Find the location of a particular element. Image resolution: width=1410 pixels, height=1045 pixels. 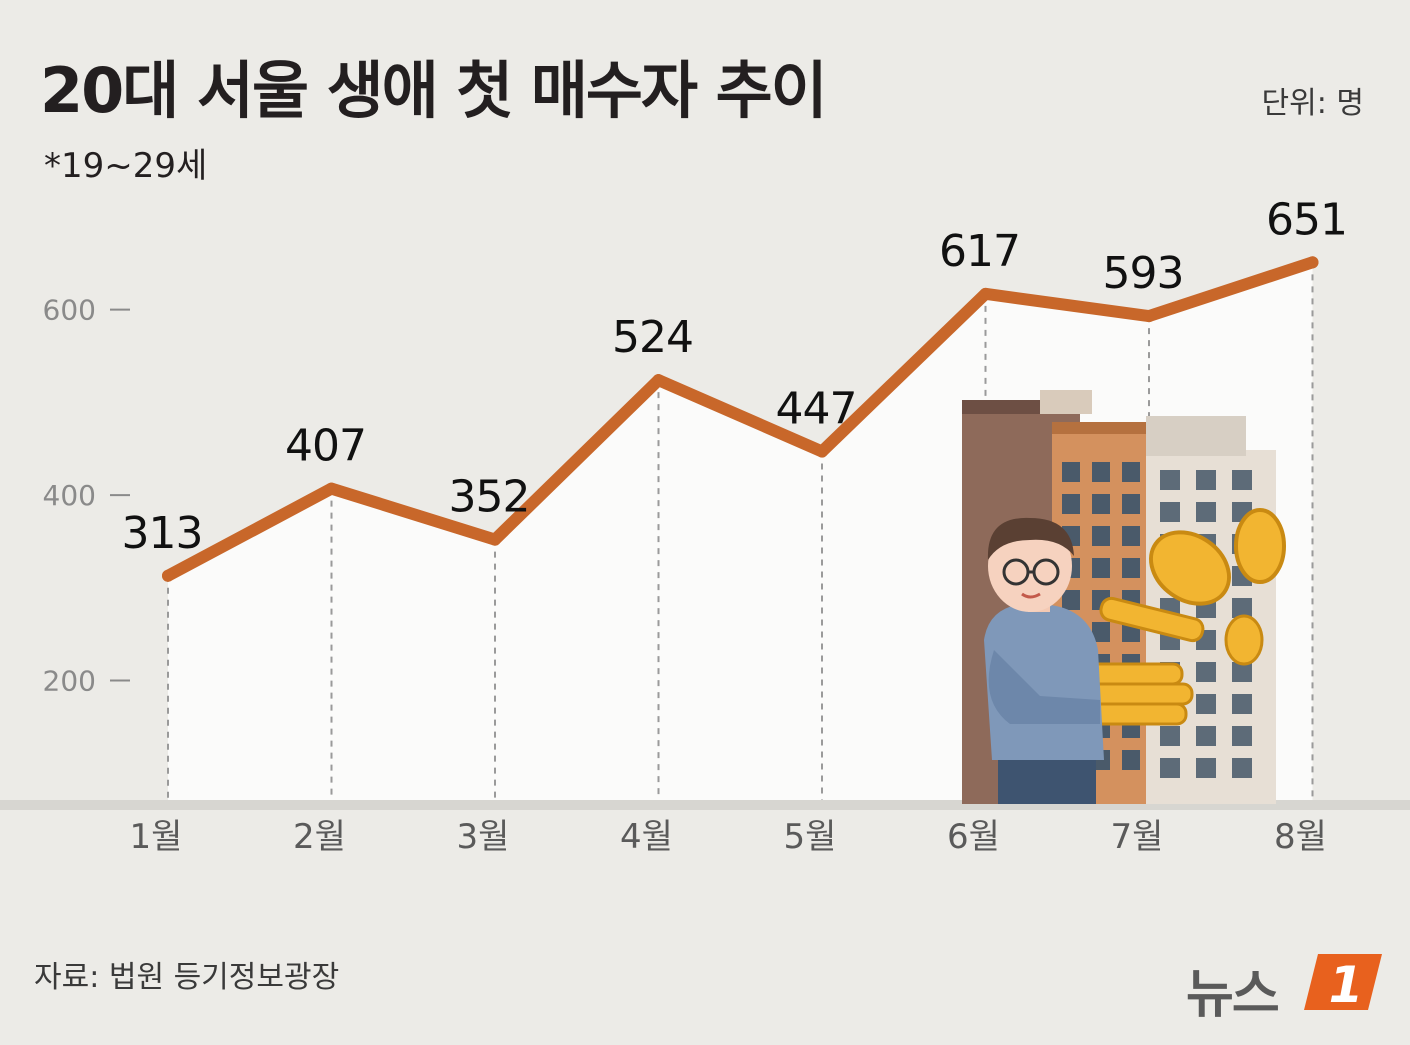

chart-subtitle: *19~29세 is located at coordinates (126, 166).